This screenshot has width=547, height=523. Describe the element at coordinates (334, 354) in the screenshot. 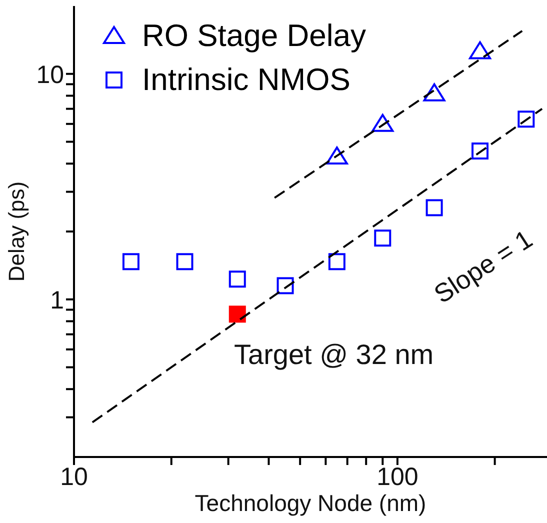

I see `annotation: Target @ 32 nm` at that location.